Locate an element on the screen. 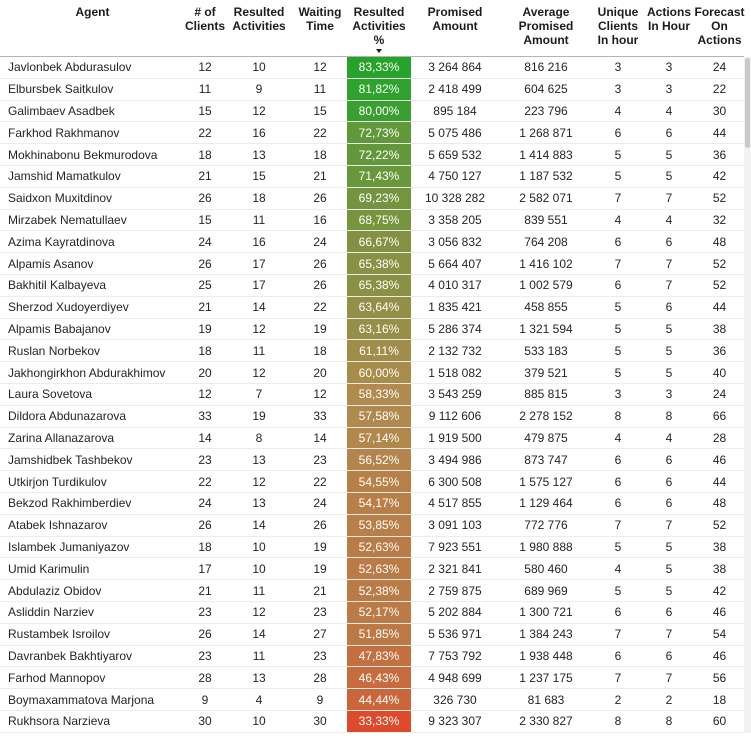  cell-agent: Jakhongirkhon Abdurakhimov is located at coordinates (87, 372).